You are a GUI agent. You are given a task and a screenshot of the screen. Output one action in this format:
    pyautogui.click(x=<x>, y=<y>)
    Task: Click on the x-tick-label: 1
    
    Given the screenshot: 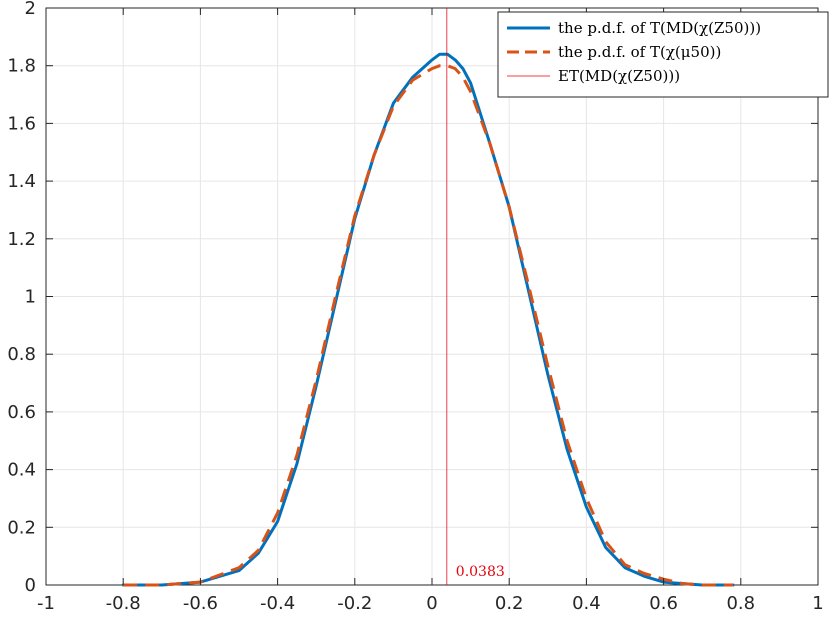 What is the action you would take?
    pyautogui.click(x=817, y=603)
    